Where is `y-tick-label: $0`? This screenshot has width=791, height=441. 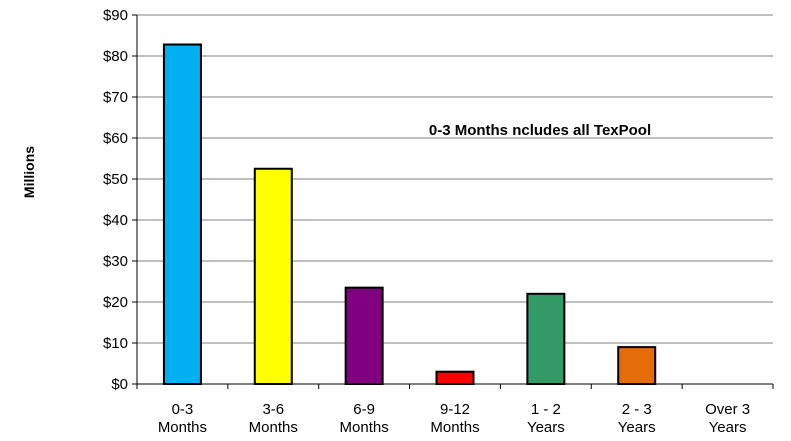 y-tick-label: $0 is located at coordinates (119, 384).